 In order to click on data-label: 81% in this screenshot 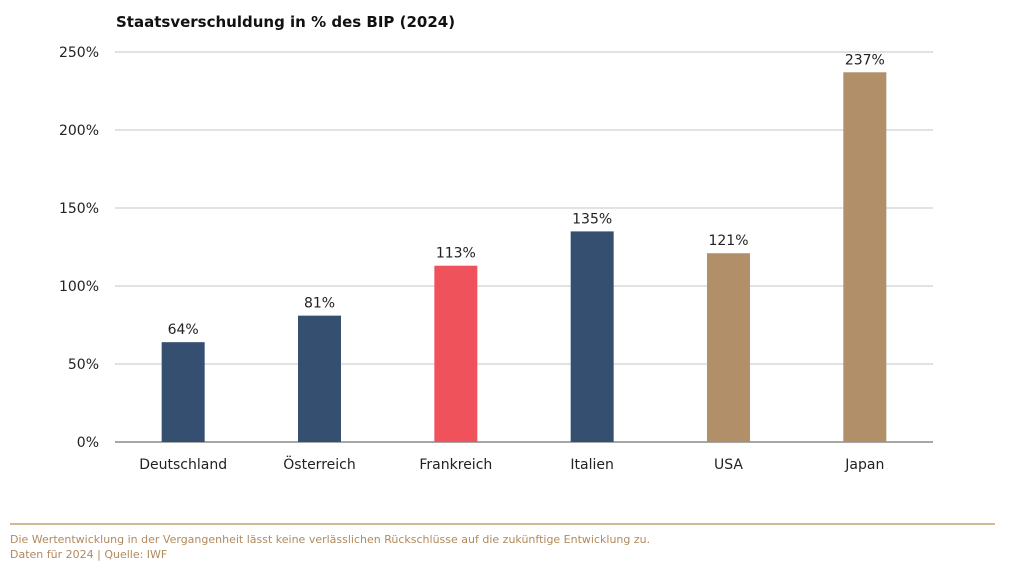, I will do `click(319, 304)`.